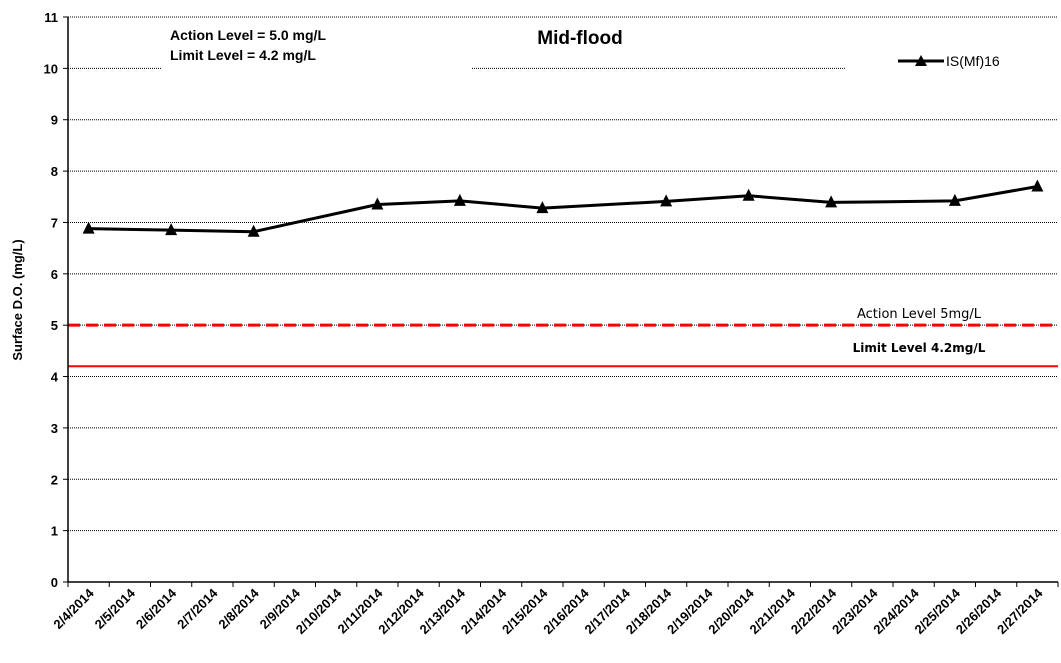 Image resolution: width=1061 pixels, height=663 pixels. What do you see at coordinates (1020, 611) in the screenshot?
I see `x-tick-label: 2/27/2014` at bounding box center [1020, 611].